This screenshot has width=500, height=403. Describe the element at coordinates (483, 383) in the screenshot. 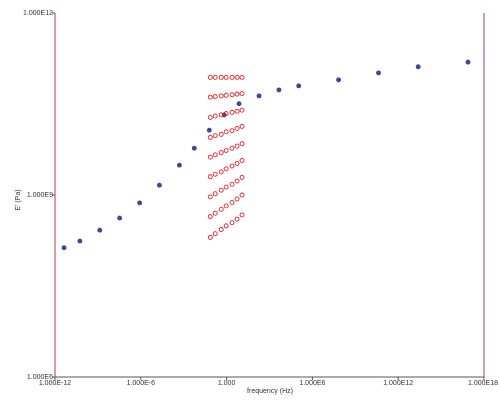

I see `x-tick-label: 1.000E18` at that location.